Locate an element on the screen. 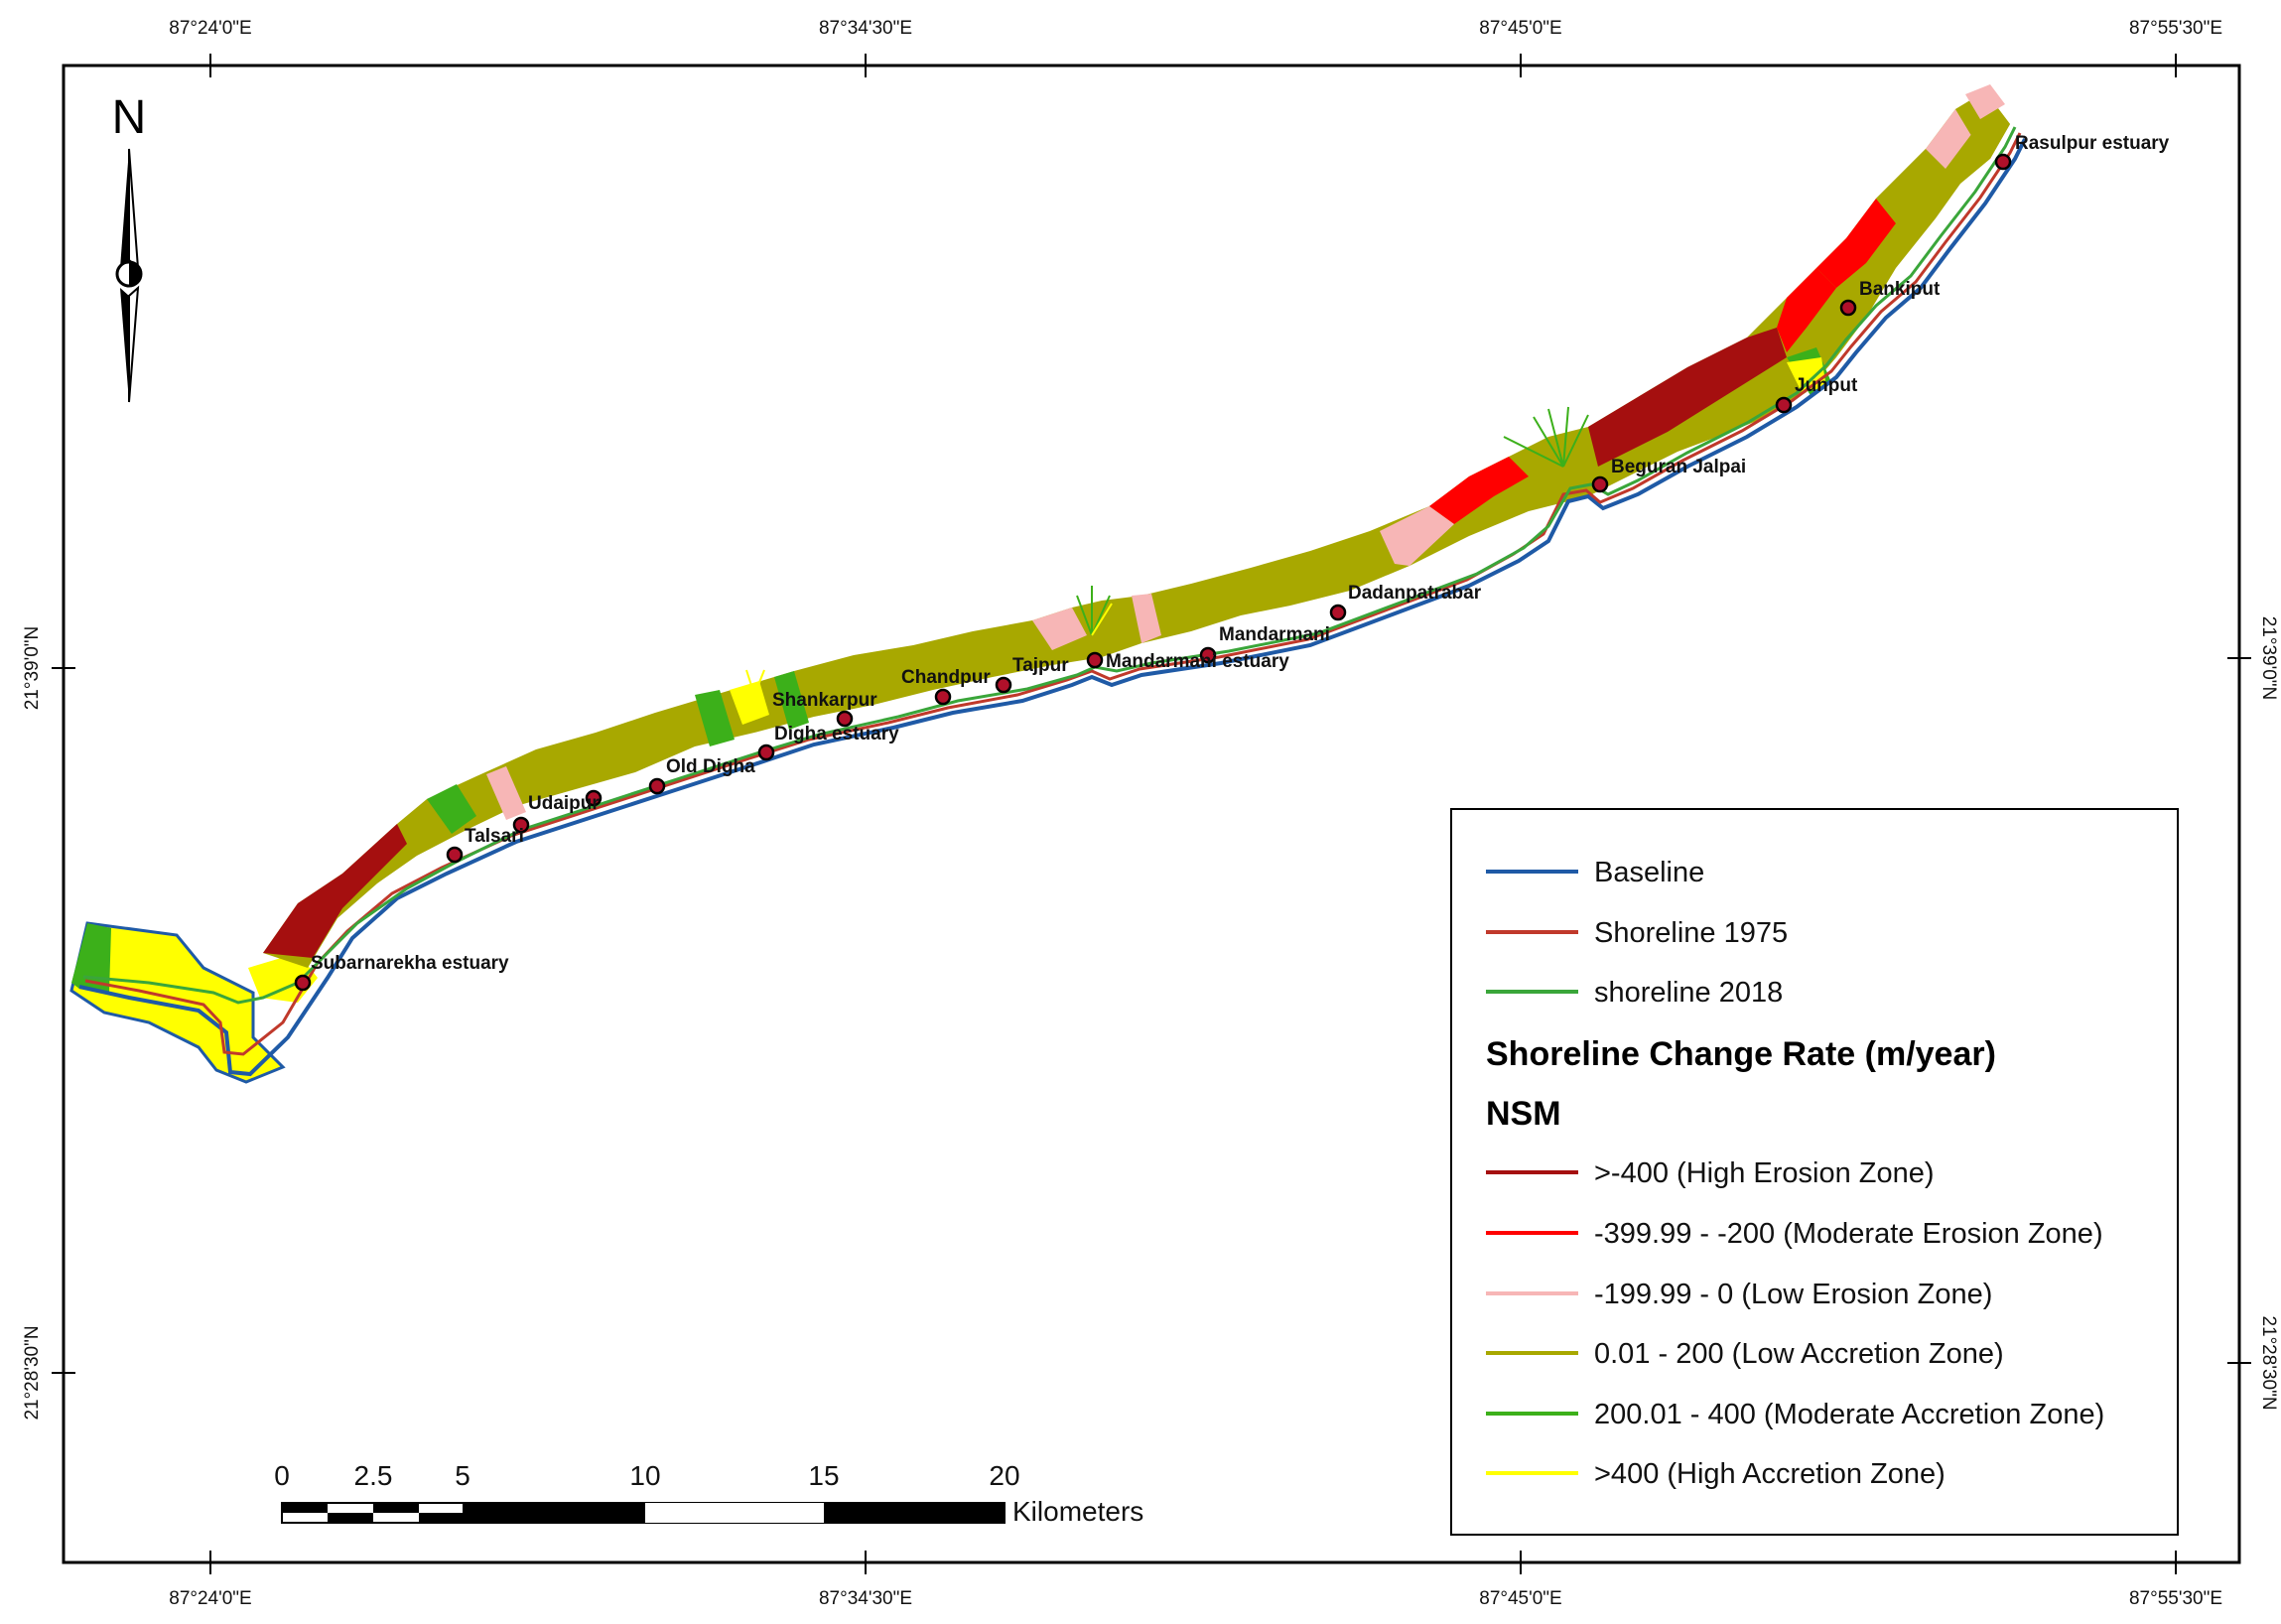 This screenshot has height=1624, width=2281. bottom-longitude-label: 87°34'30"E is located at coordinates (865, 1598).